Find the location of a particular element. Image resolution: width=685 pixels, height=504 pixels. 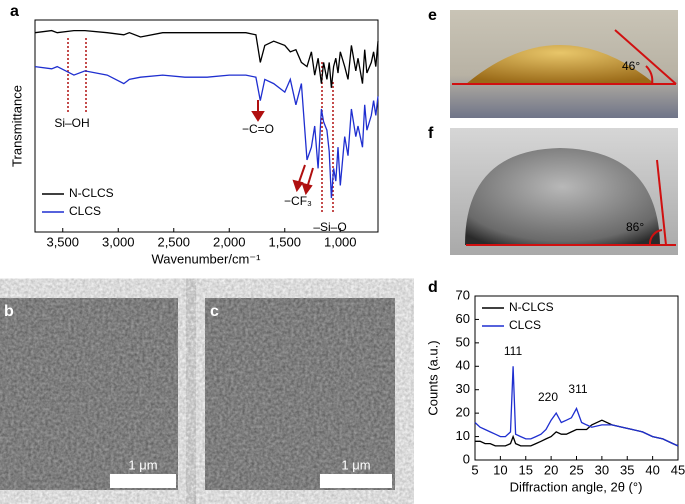

x-tick-label: 1,500 is located at coordinates (284, 241).